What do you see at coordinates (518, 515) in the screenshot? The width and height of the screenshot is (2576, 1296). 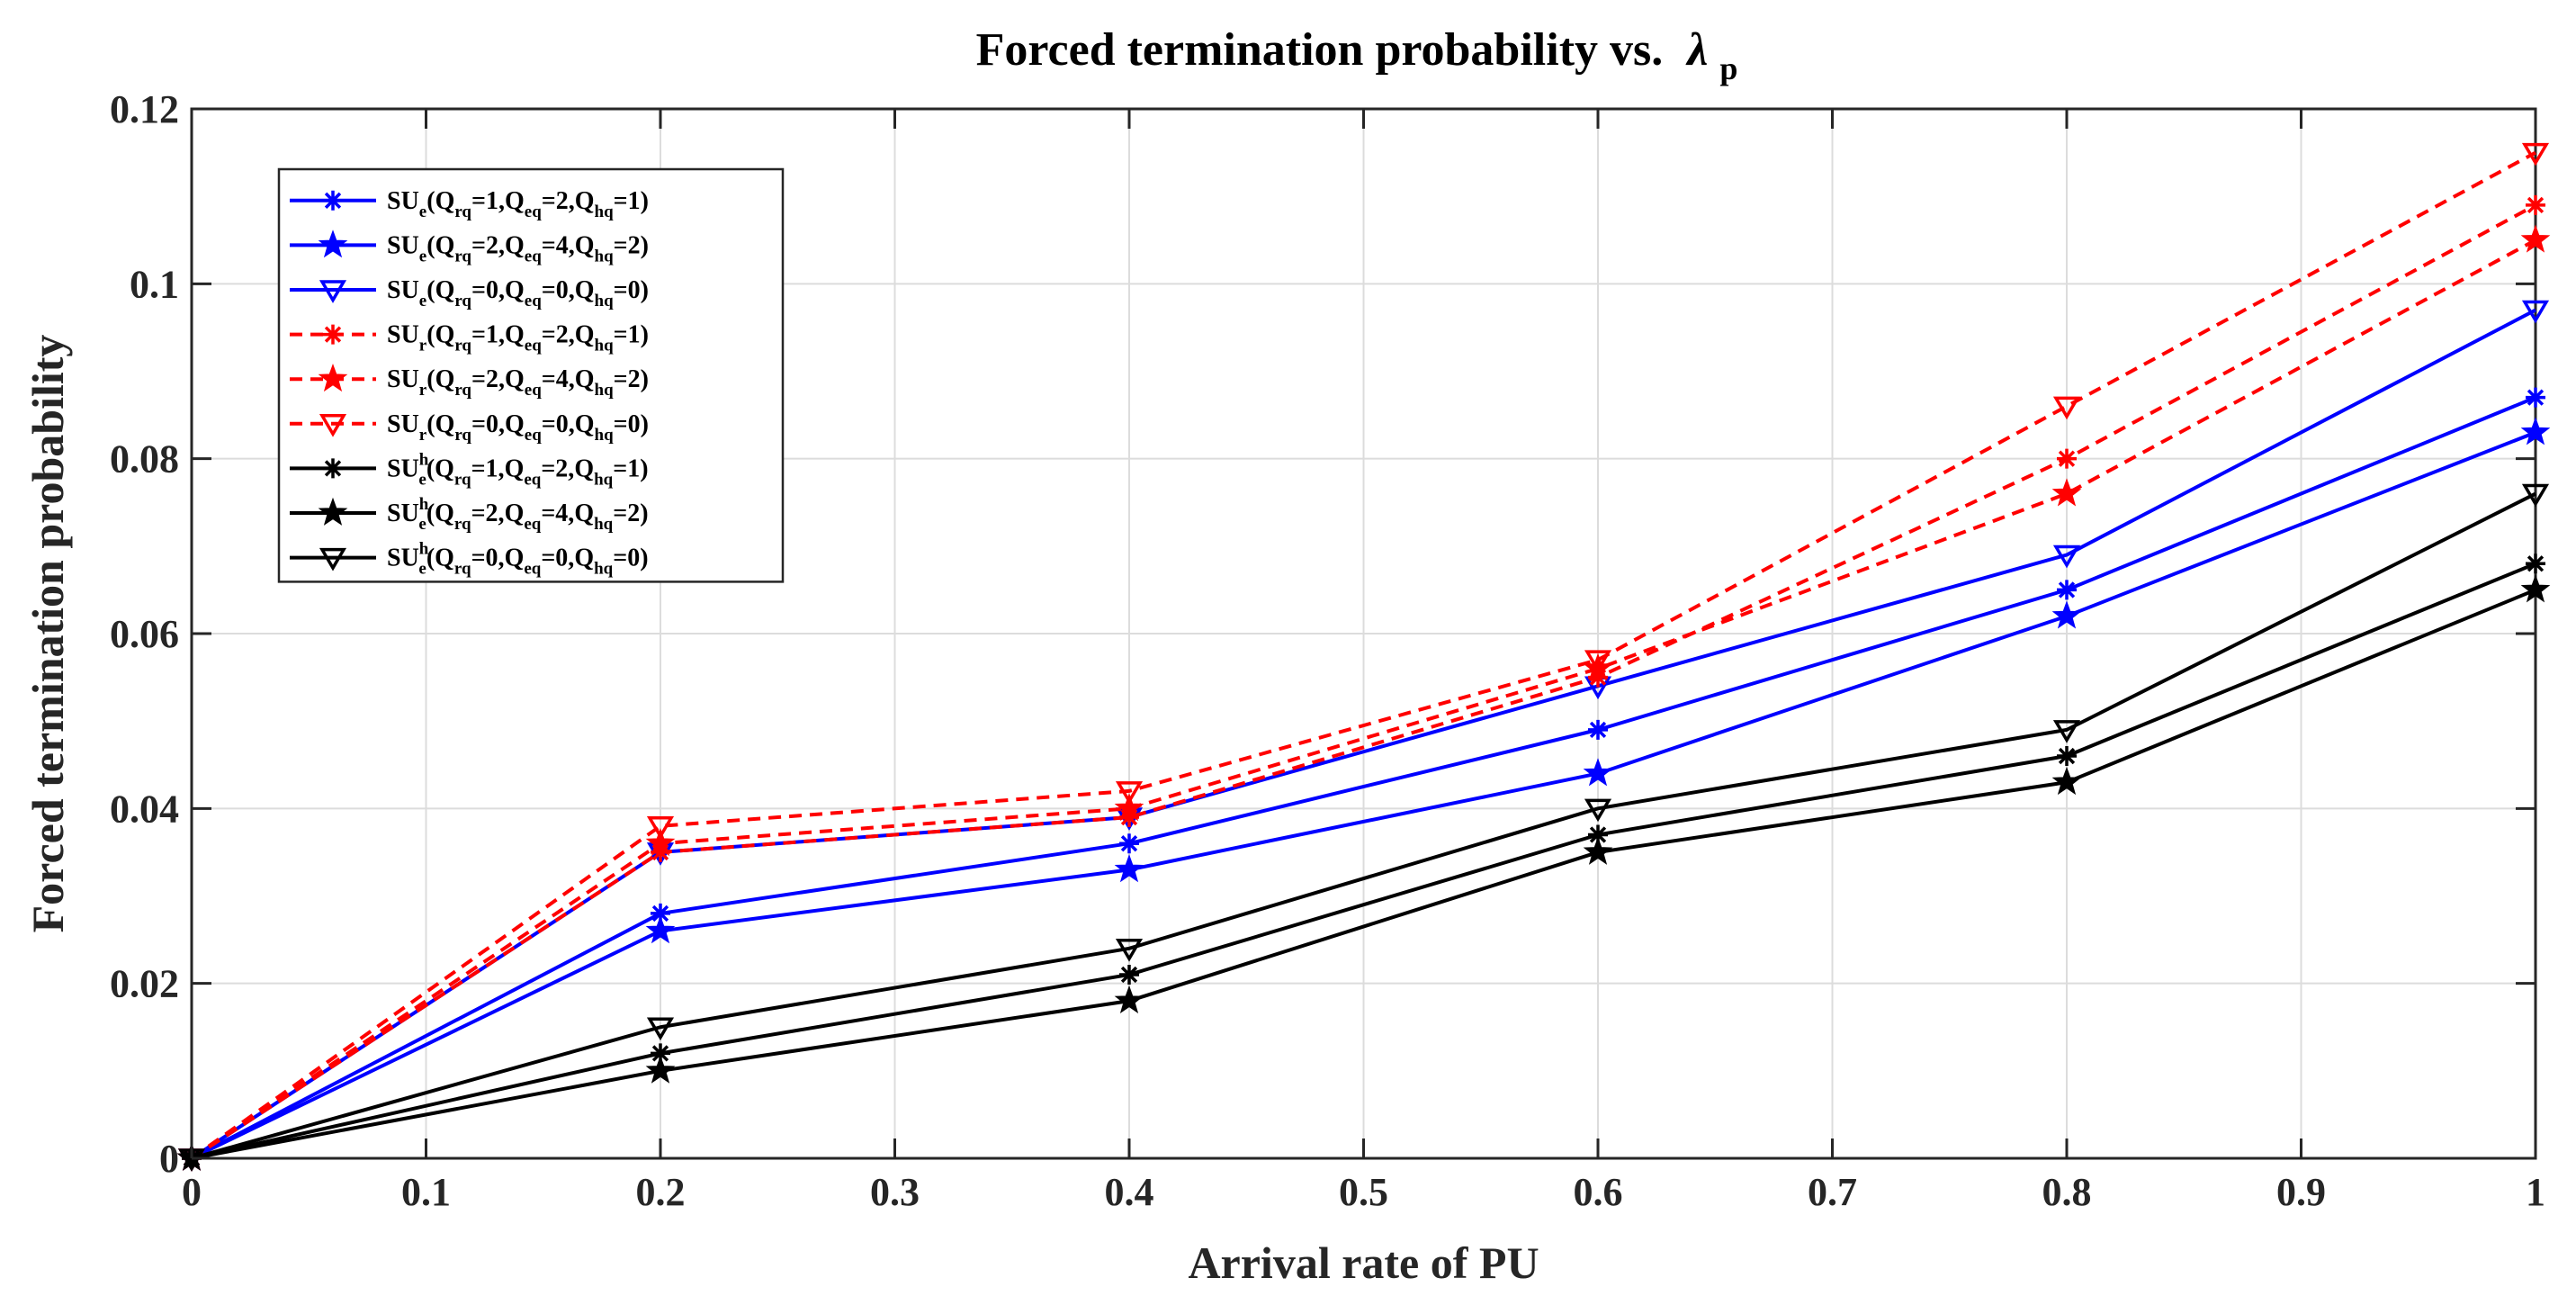 I see `legend-label: SUh e(Qrq=2,Qeq=4,Qhq=2)` at bounding box center [518, 515].